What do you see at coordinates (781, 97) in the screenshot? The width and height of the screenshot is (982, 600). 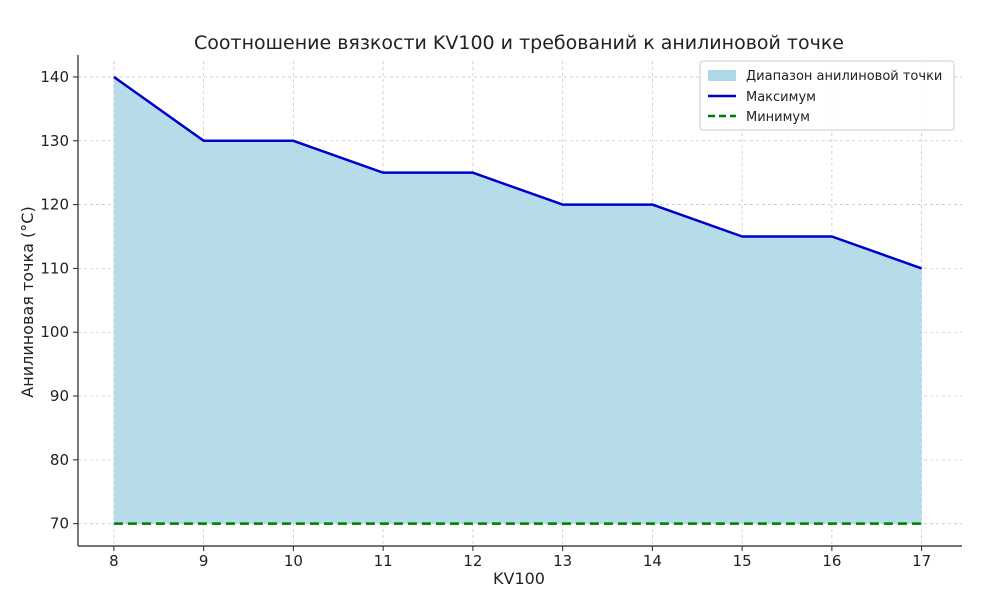 I see `legend-label-max: Максимум` at bounding box center [781, 97].